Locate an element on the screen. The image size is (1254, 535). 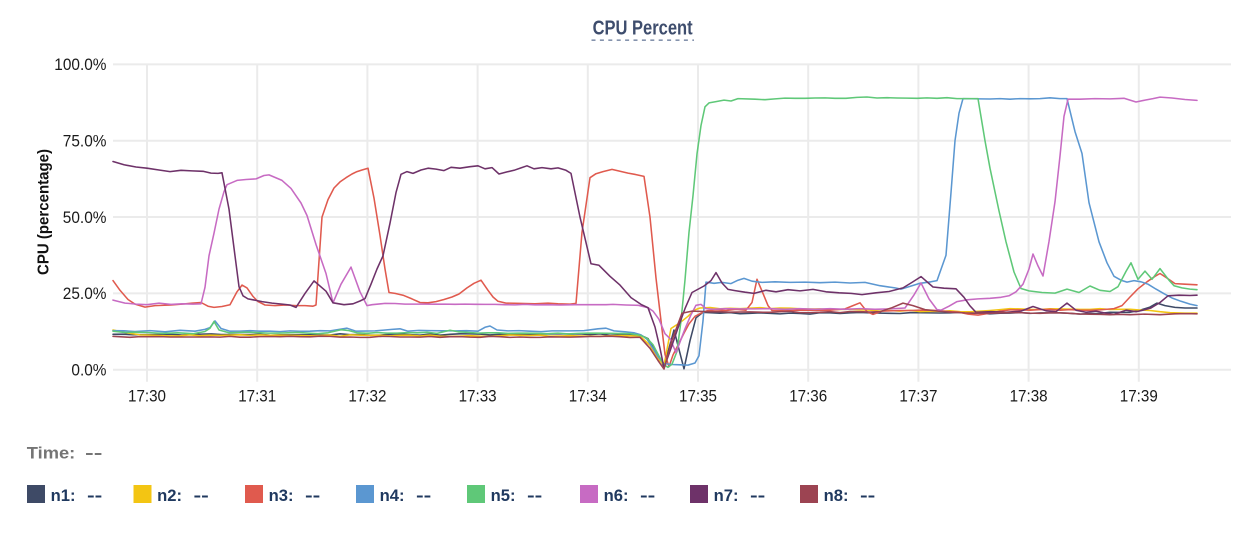
svg-text: 50.0% is located at coordinates (85, 218).